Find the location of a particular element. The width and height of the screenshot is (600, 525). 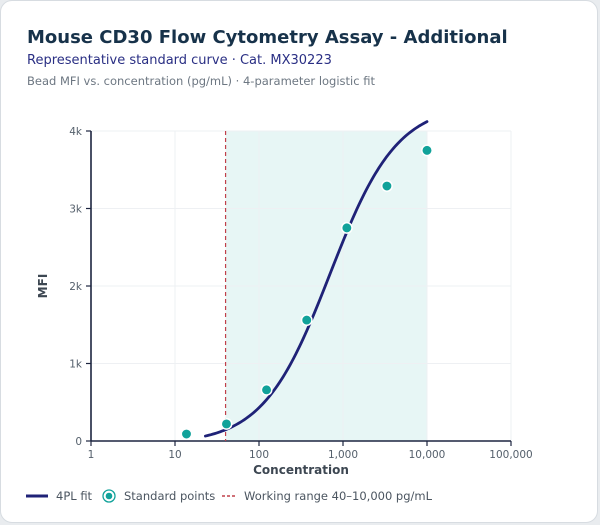

y-tick-label: 3k is located at coordinates (76, 210).